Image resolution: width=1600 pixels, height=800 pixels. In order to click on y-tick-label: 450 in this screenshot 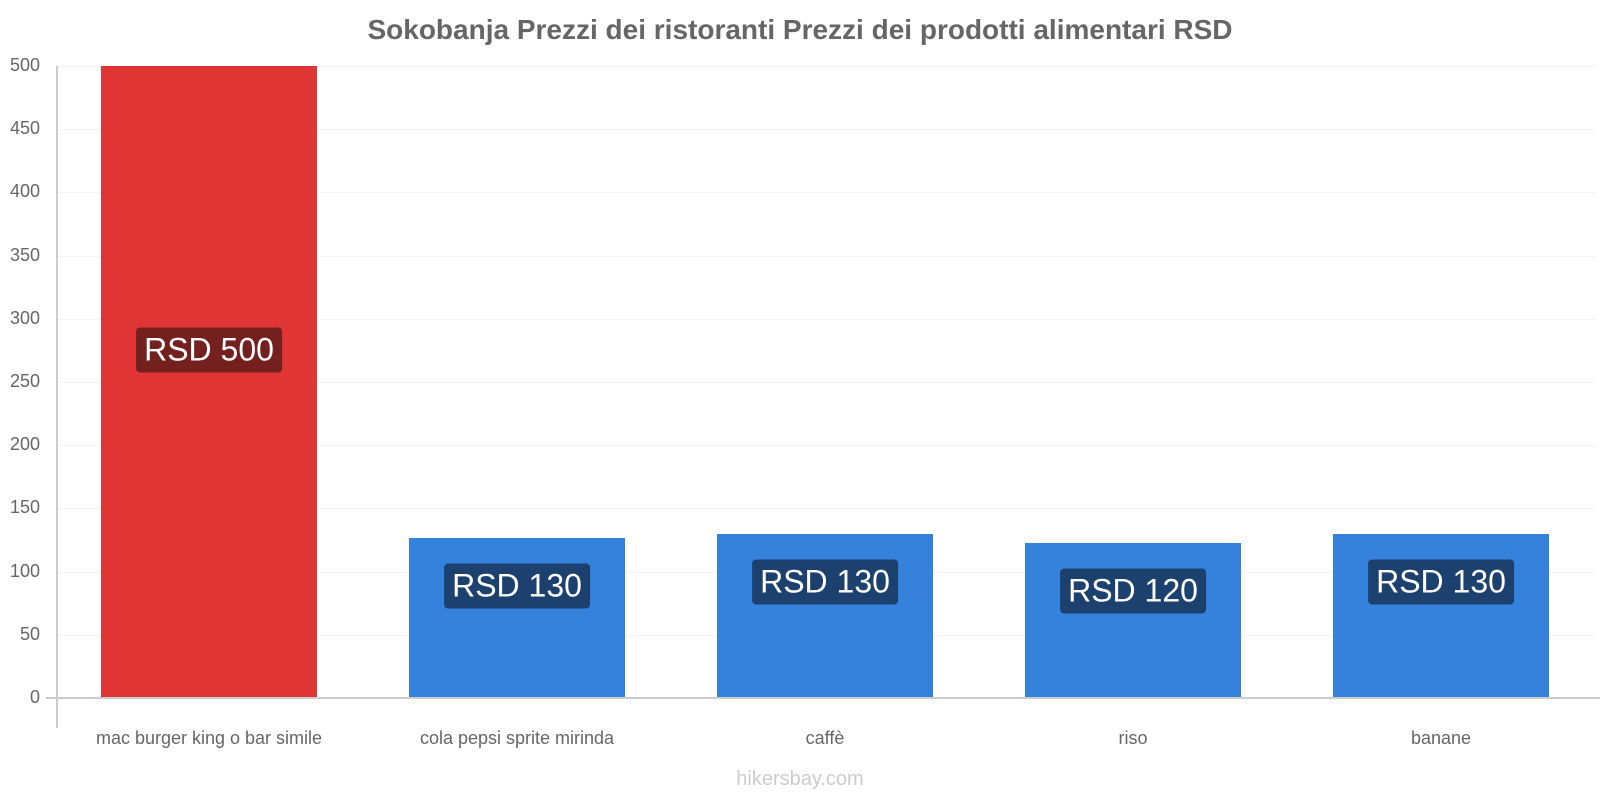, I will do `click(24, 128)`.